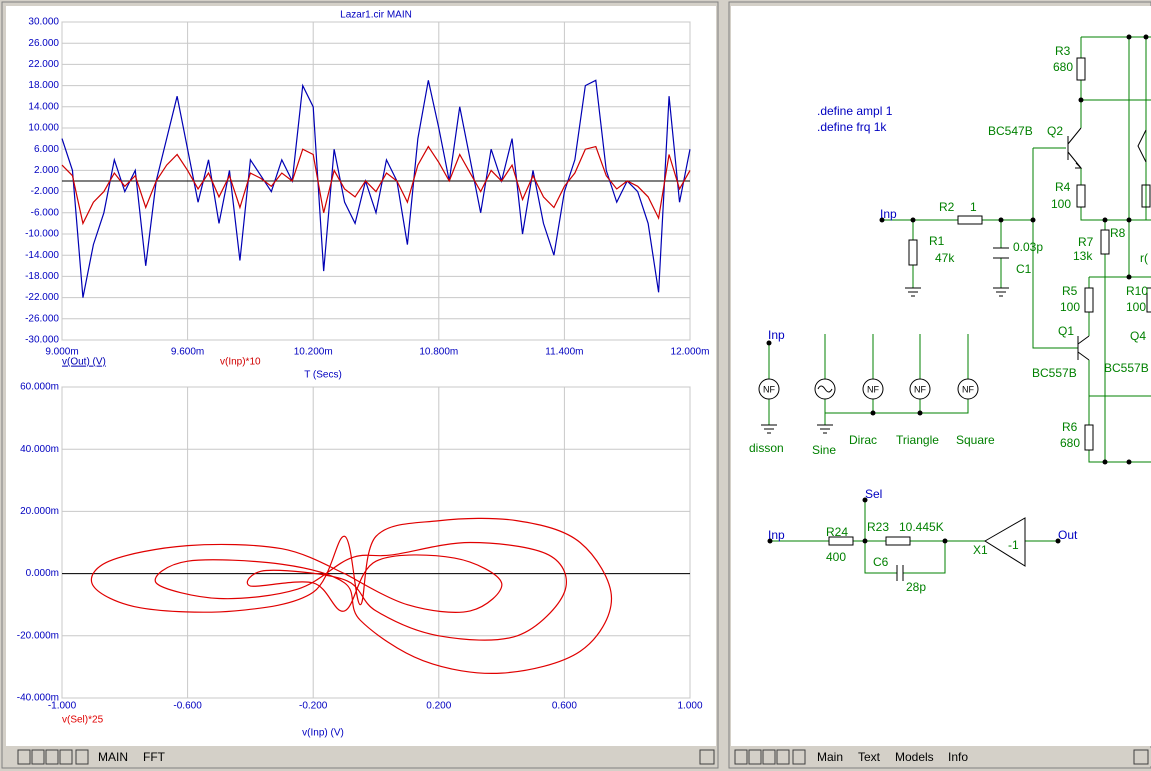  I want to click on label: Sine, so click(824, 450).